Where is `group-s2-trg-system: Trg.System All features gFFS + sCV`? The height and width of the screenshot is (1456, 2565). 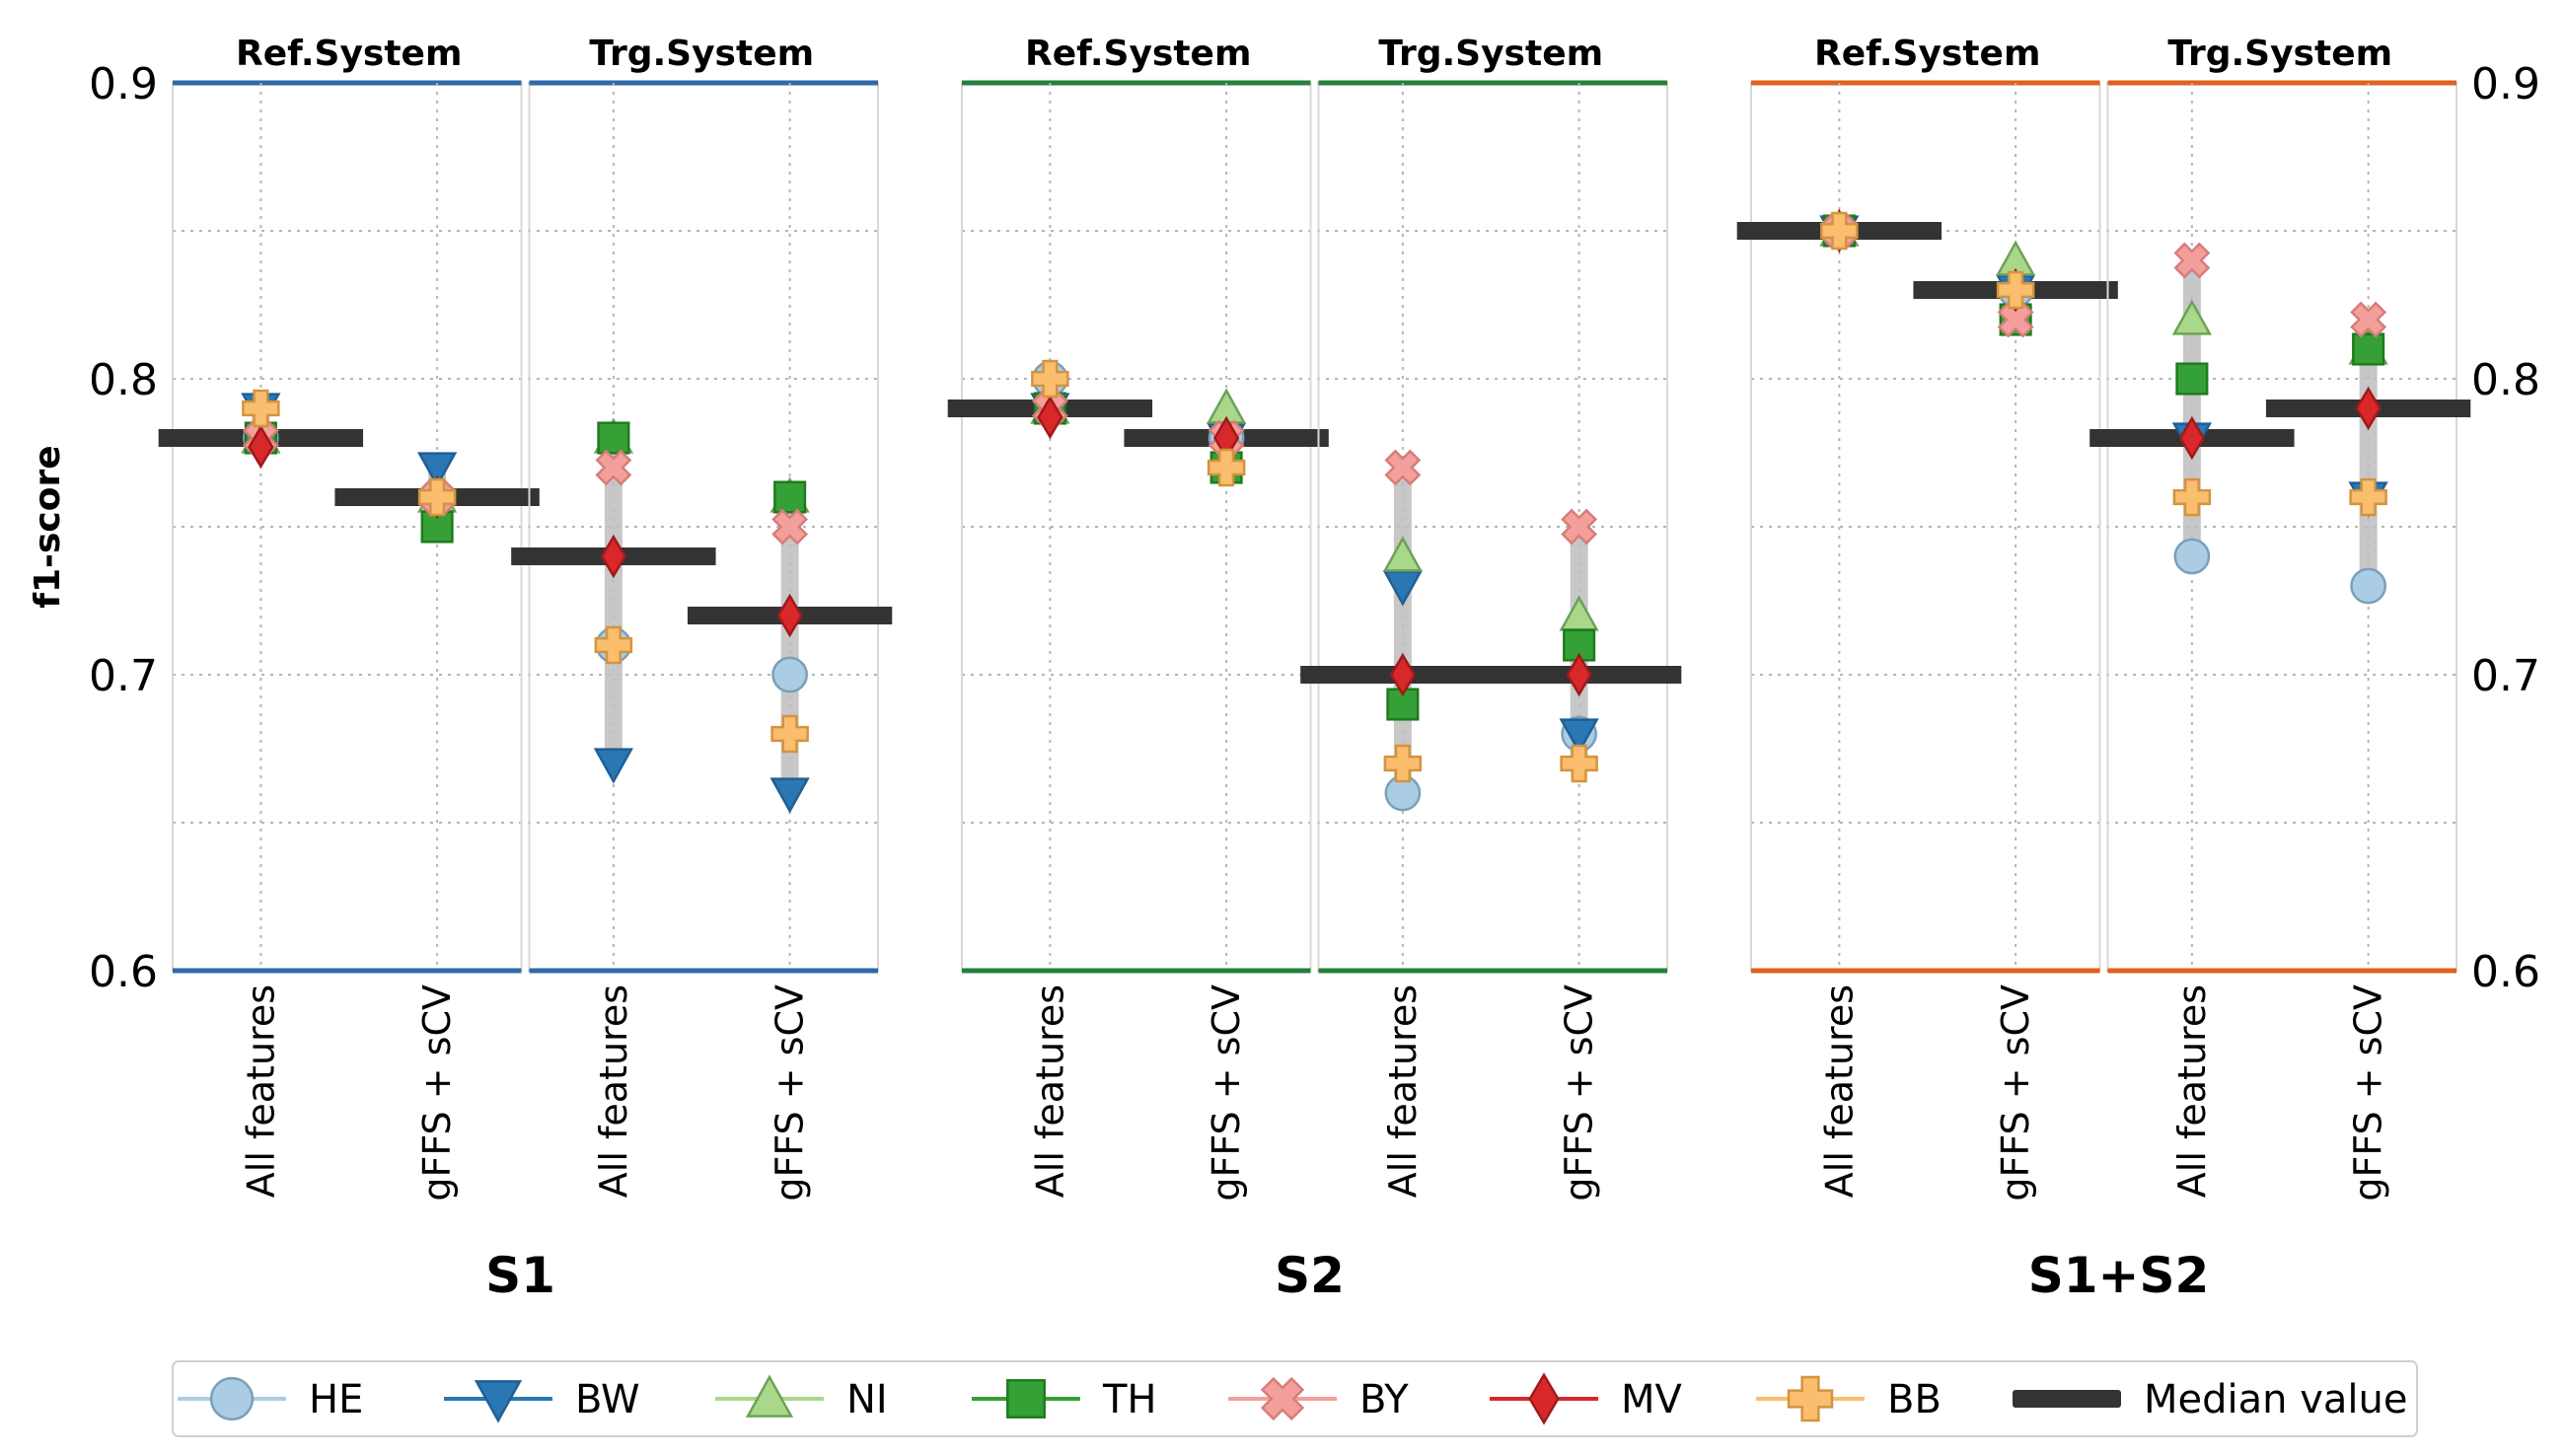
group-s2-trg-system: Trg.System All features gFFS + sCV is located at coordinates (1491, 617).